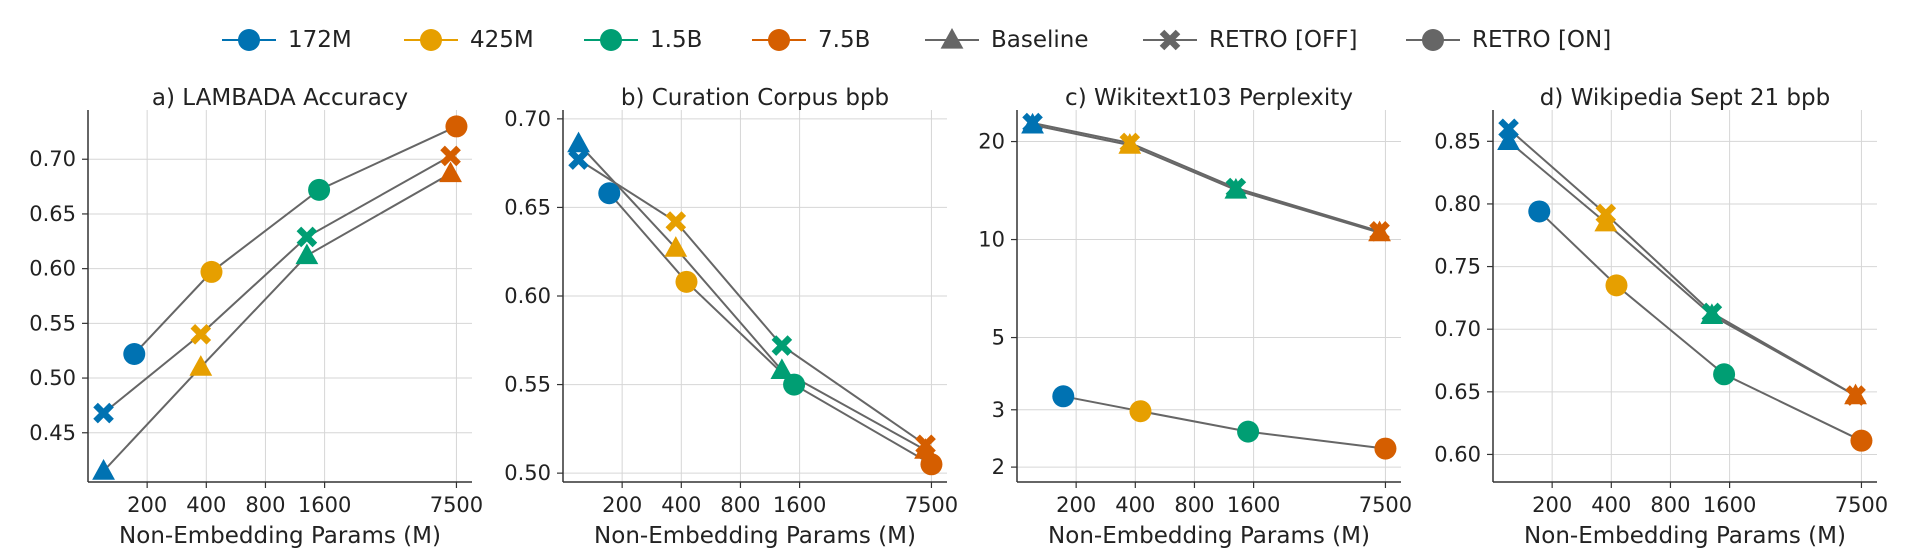  What do you see at coordinates (280, 98) in the screenshot?
I see `chart-title: a) LAMBADA Accuracy` at bounding box center [280, 98].